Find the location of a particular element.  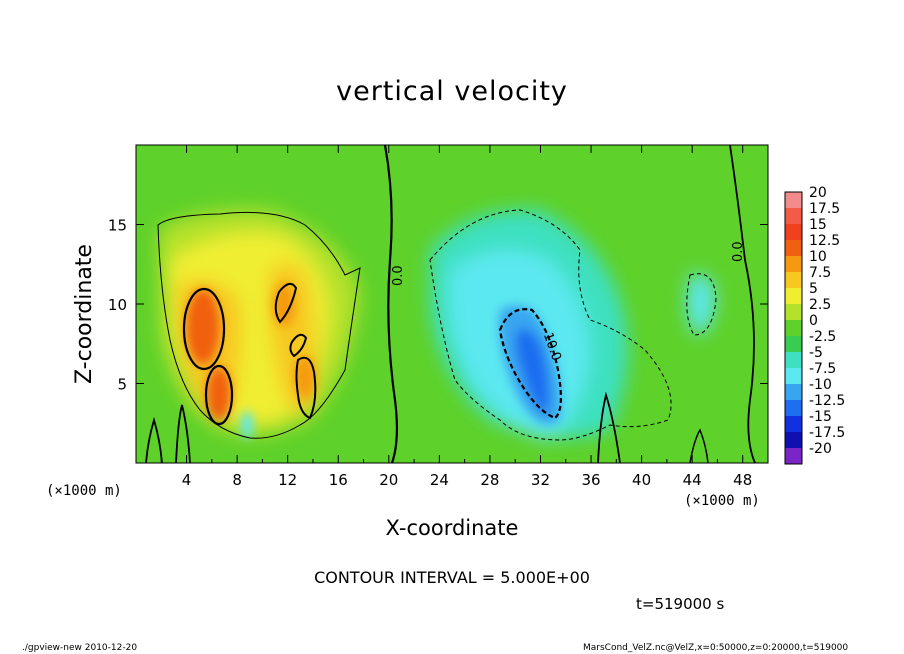

colorbar-label: 0 is located at coordinates (813, 321).